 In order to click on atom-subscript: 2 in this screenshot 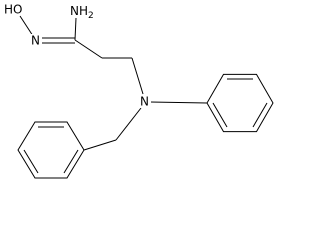, I will do `click(91, 16)`.